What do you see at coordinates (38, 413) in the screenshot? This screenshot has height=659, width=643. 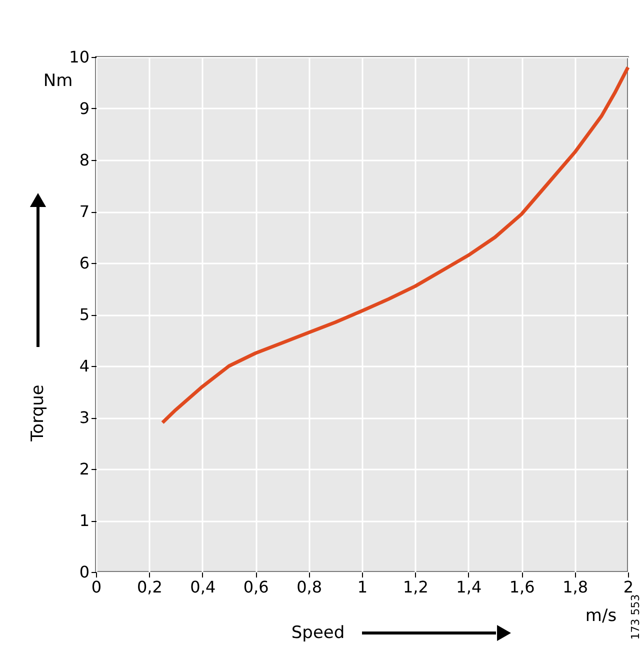 I see `y-axis-title: Torque` at bounding box center [38, 413].